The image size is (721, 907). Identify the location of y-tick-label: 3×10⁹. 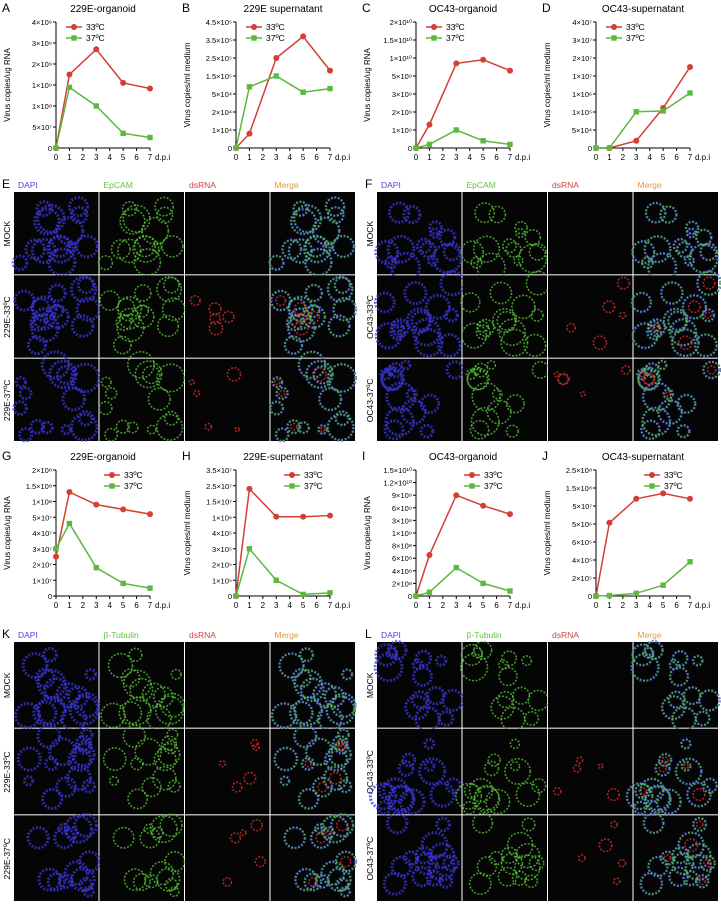
(402, 520).